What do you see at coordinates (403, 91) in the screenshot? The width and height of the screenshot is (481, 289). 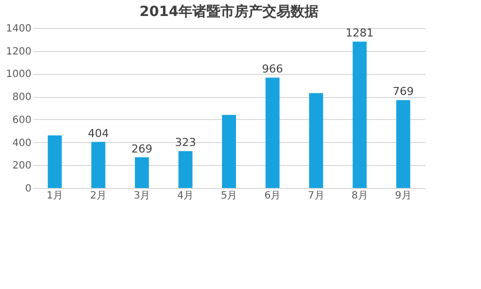 I see `data-label: 769` at bounding box center [403, 91].